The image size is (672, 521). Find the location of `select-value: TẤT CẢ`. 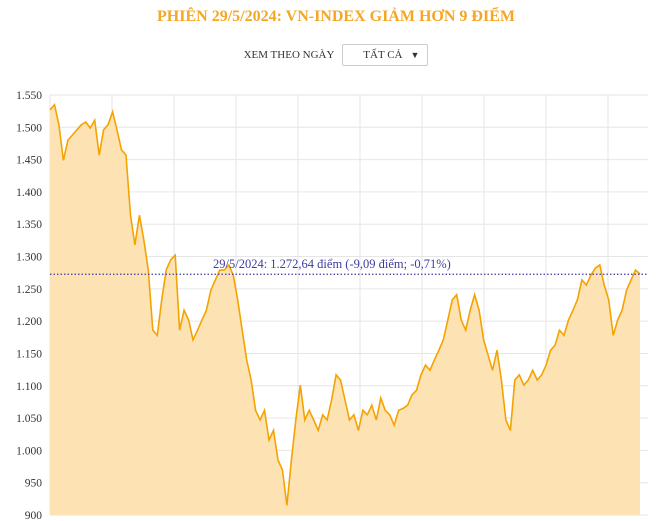

select-value: TẤT CẢ is located at coordinates (383, 55).